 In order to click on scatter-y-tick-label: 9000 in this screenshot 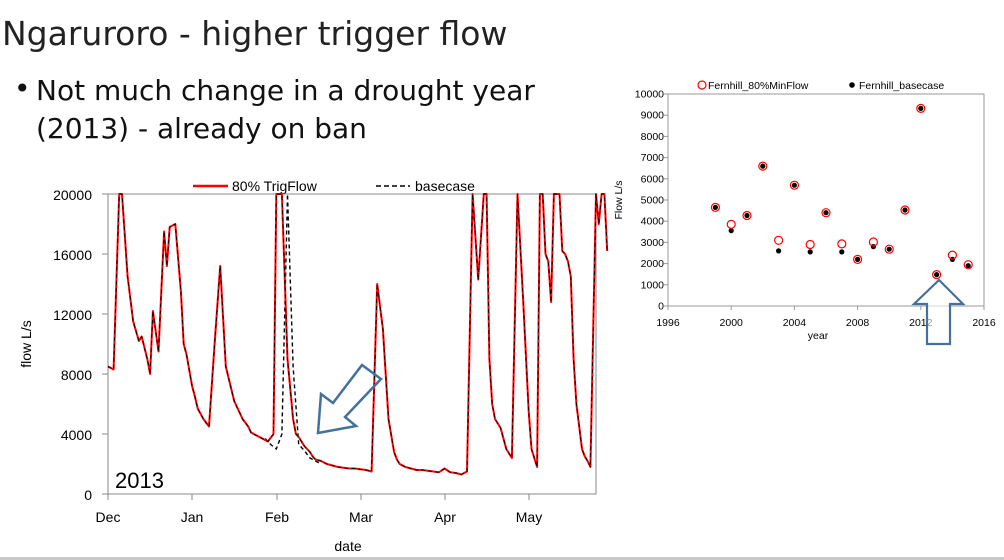, I will do `click(653, 116)`.